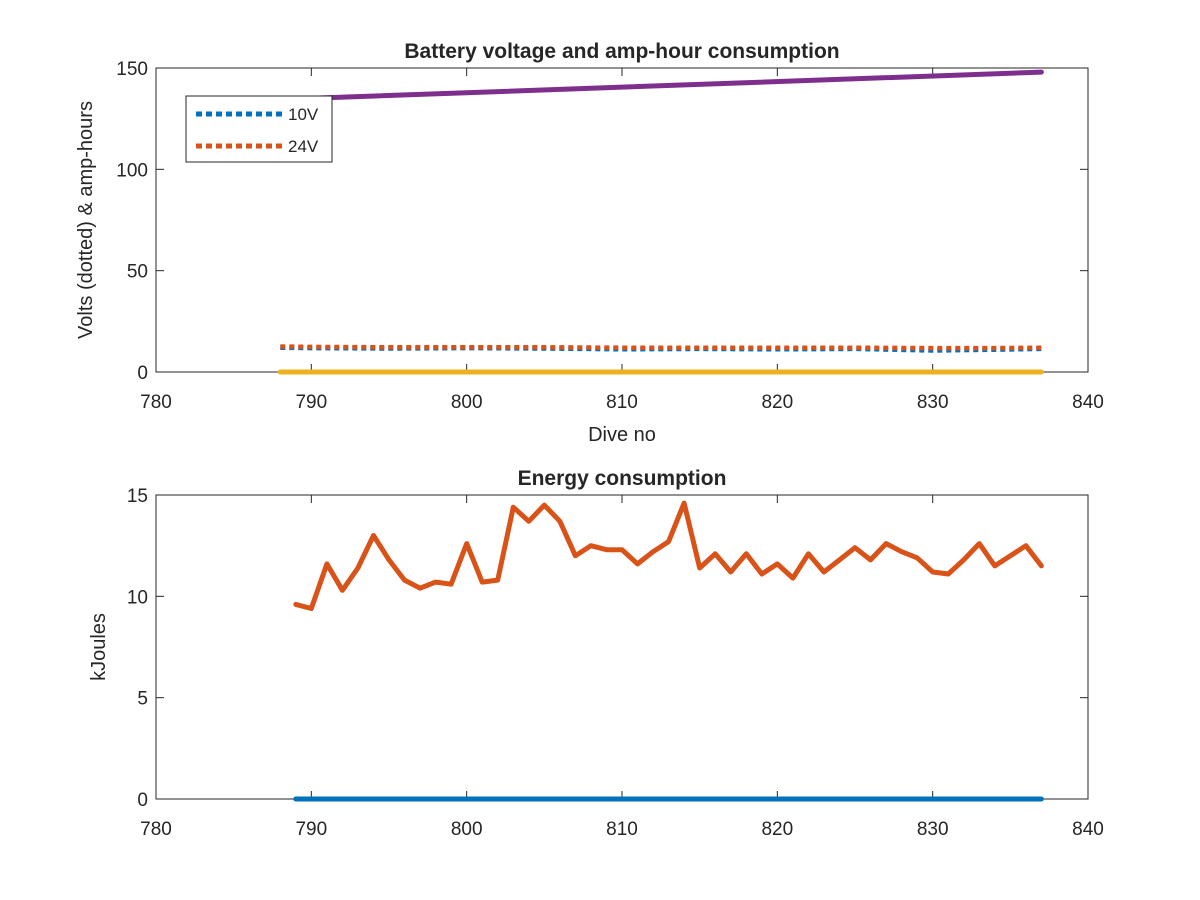  Describe the element at coordinates (86, 220) in the screenshot. I see `y-axis-label-top: Volts (dotted) & amp-hours` at that location.